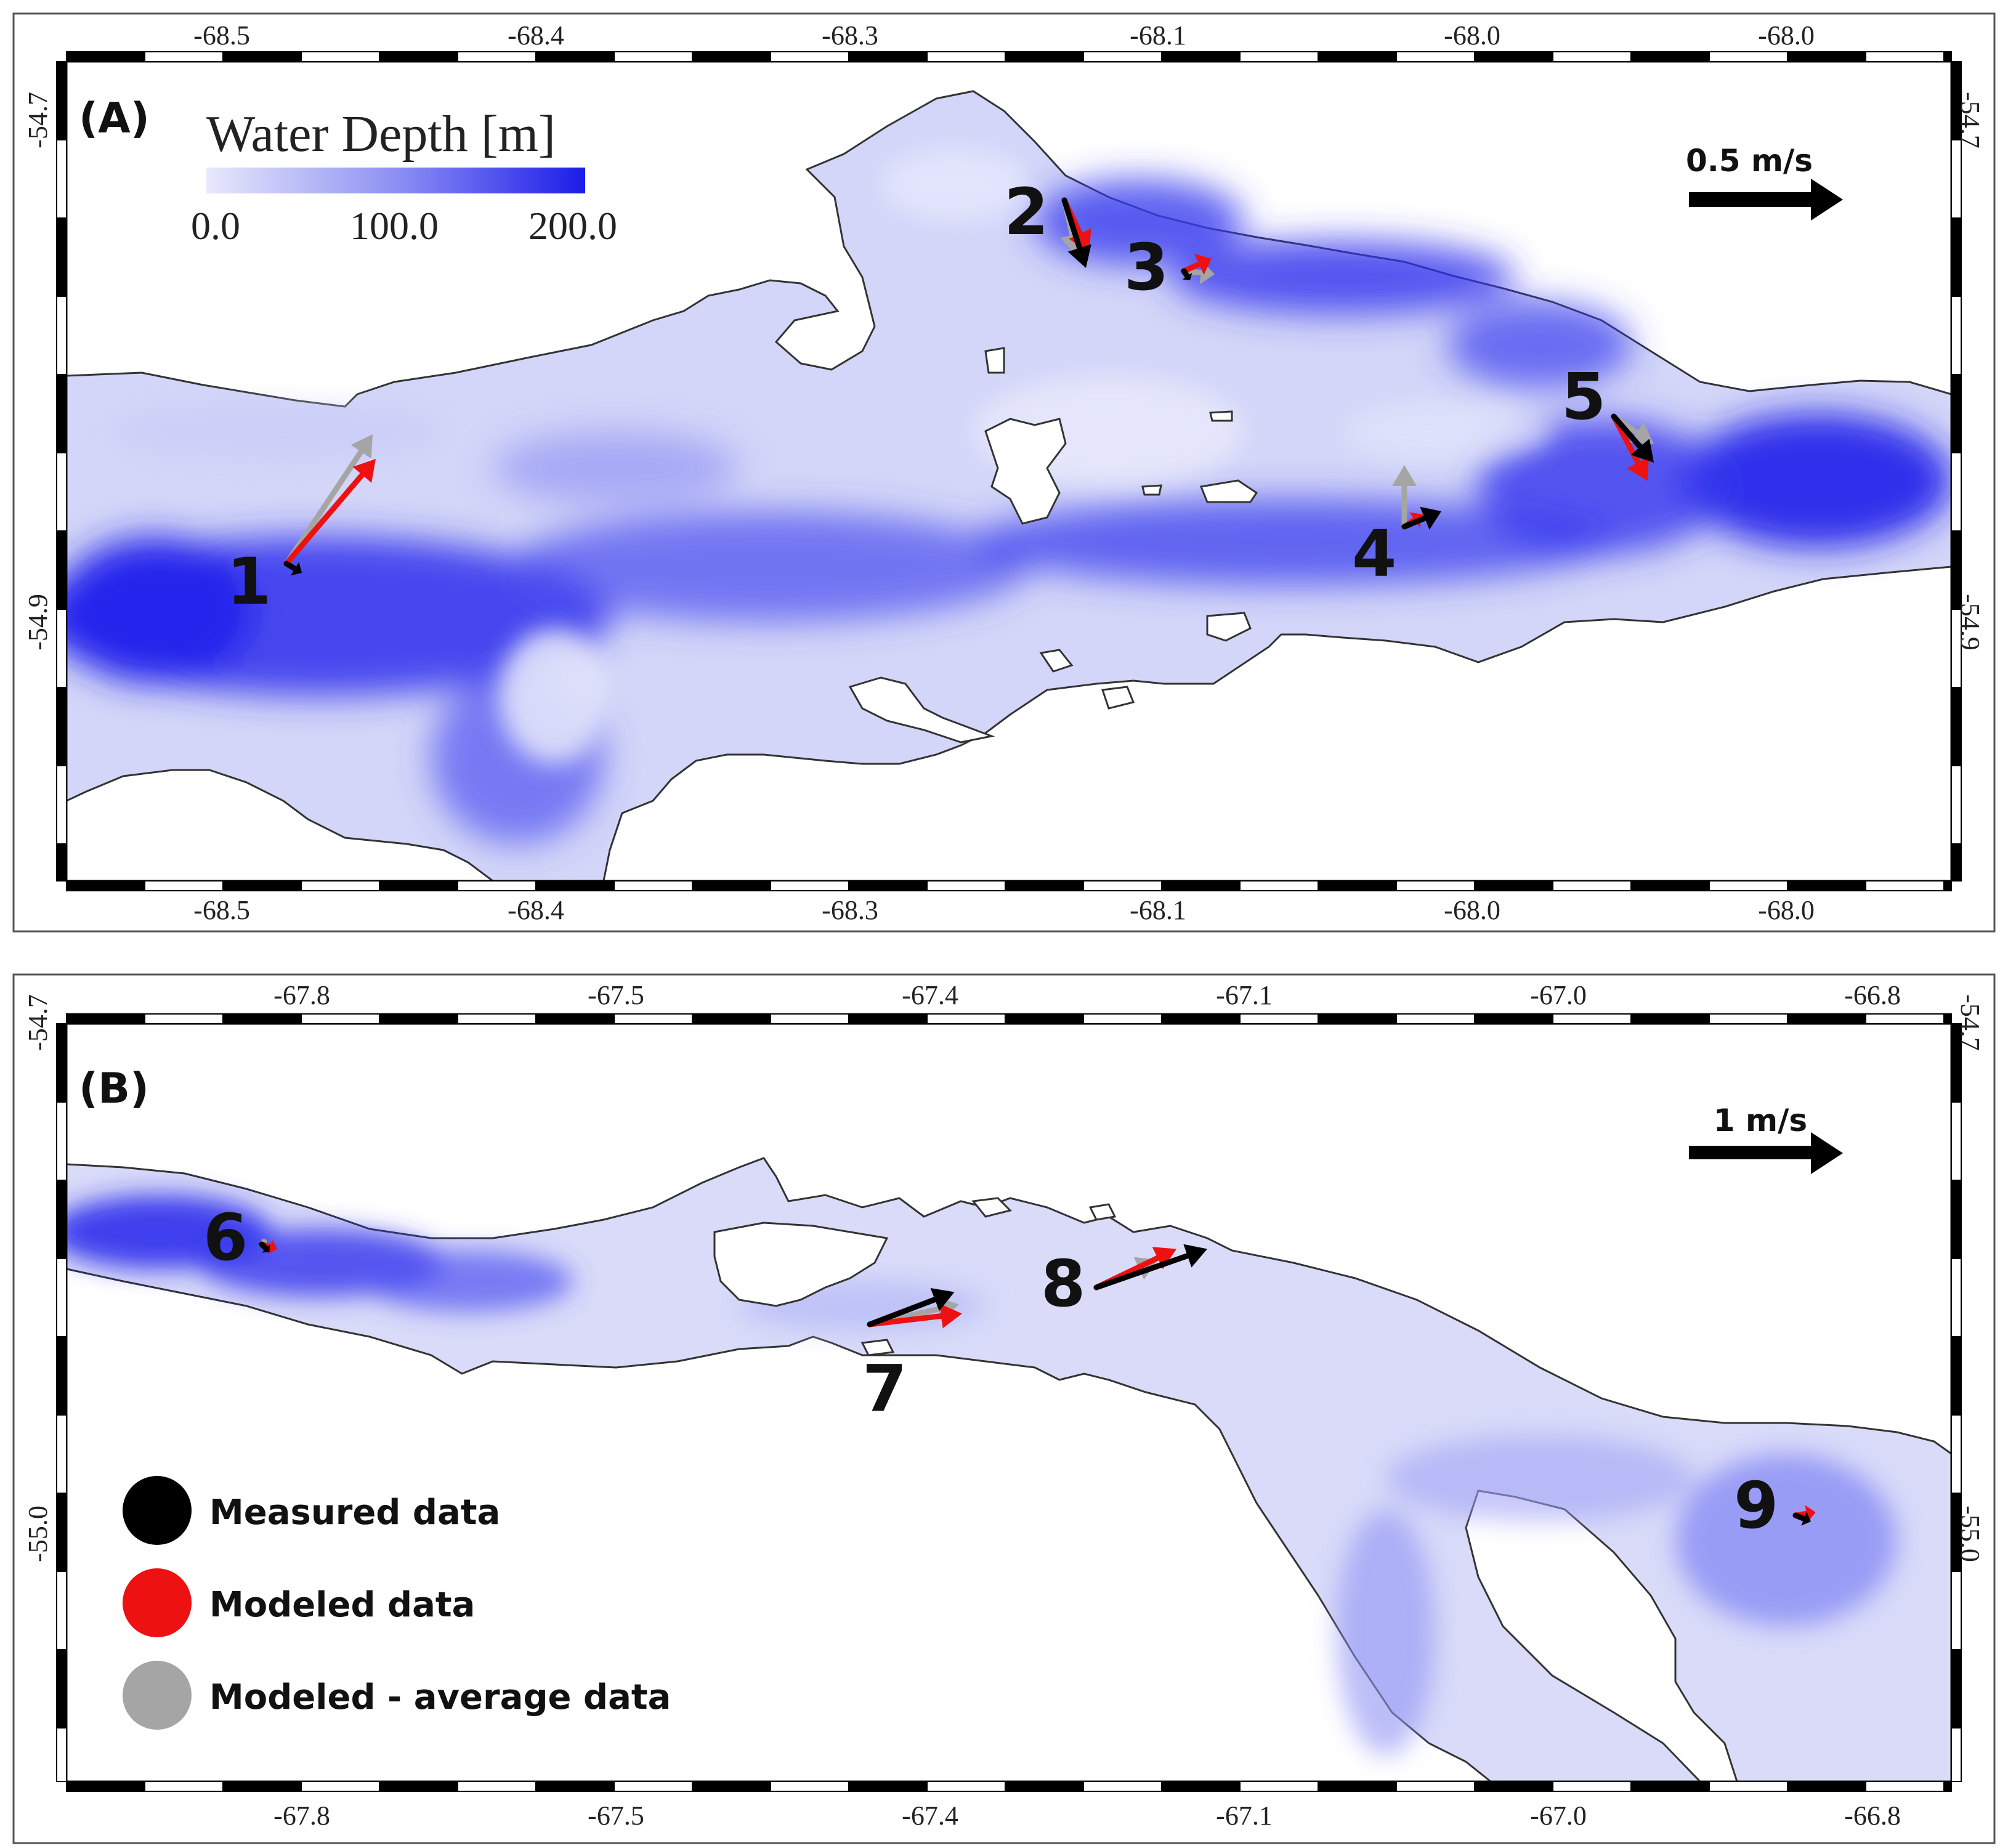  Describe the element at coordinates (536, 910) in the screenshot. I see `bottom-tick-label: -68.4` at that location.